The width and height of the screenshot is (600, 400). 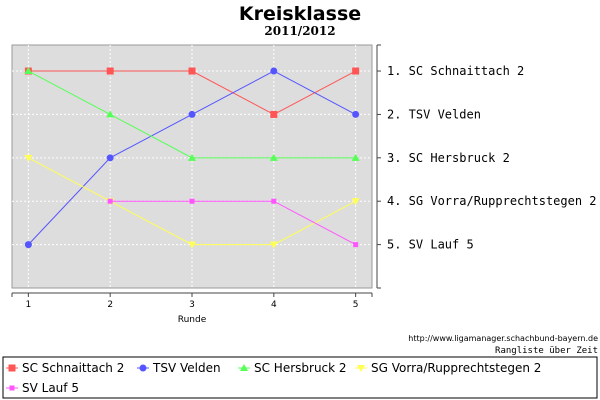 What do you see at coordinates (546, 351) in the screenshot?
I see `chart-note: Rangliste über Zeit` at bounding box center [546, 351].